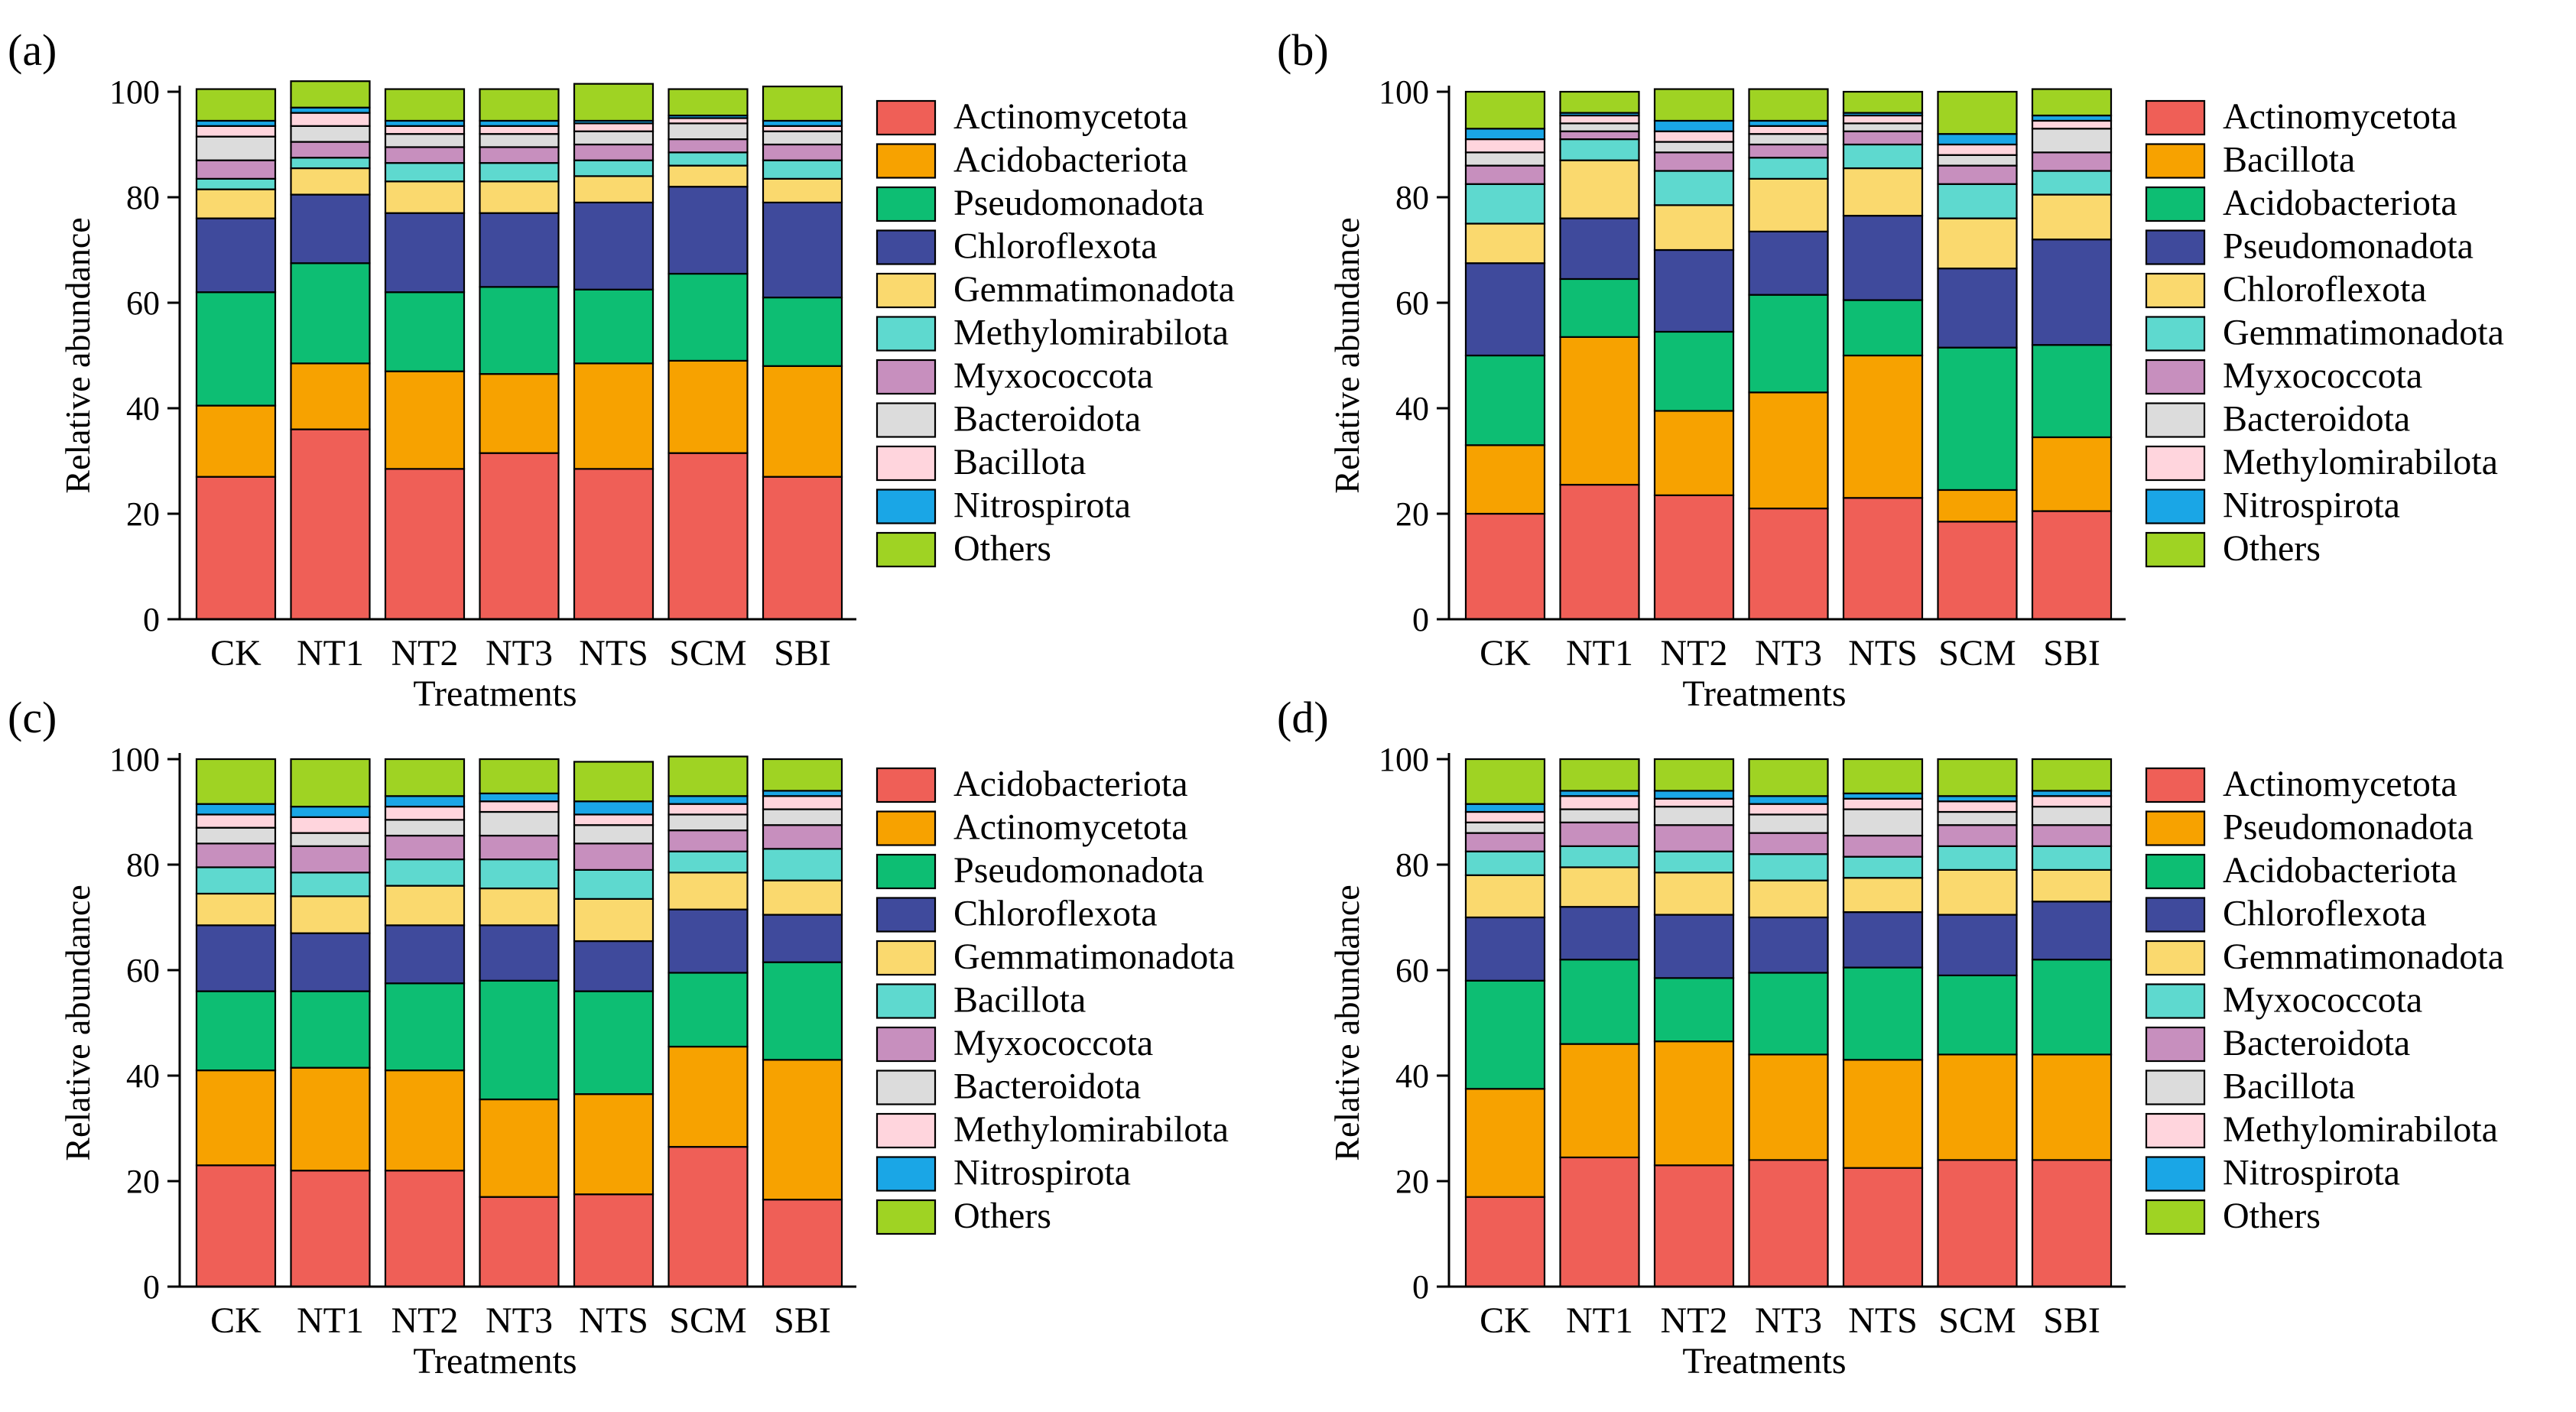  What do you see at coordinates (1042, 1173) in the screenshot?
I see `legend-label: Nitrospirota` at bounding box center [1042, 1173].